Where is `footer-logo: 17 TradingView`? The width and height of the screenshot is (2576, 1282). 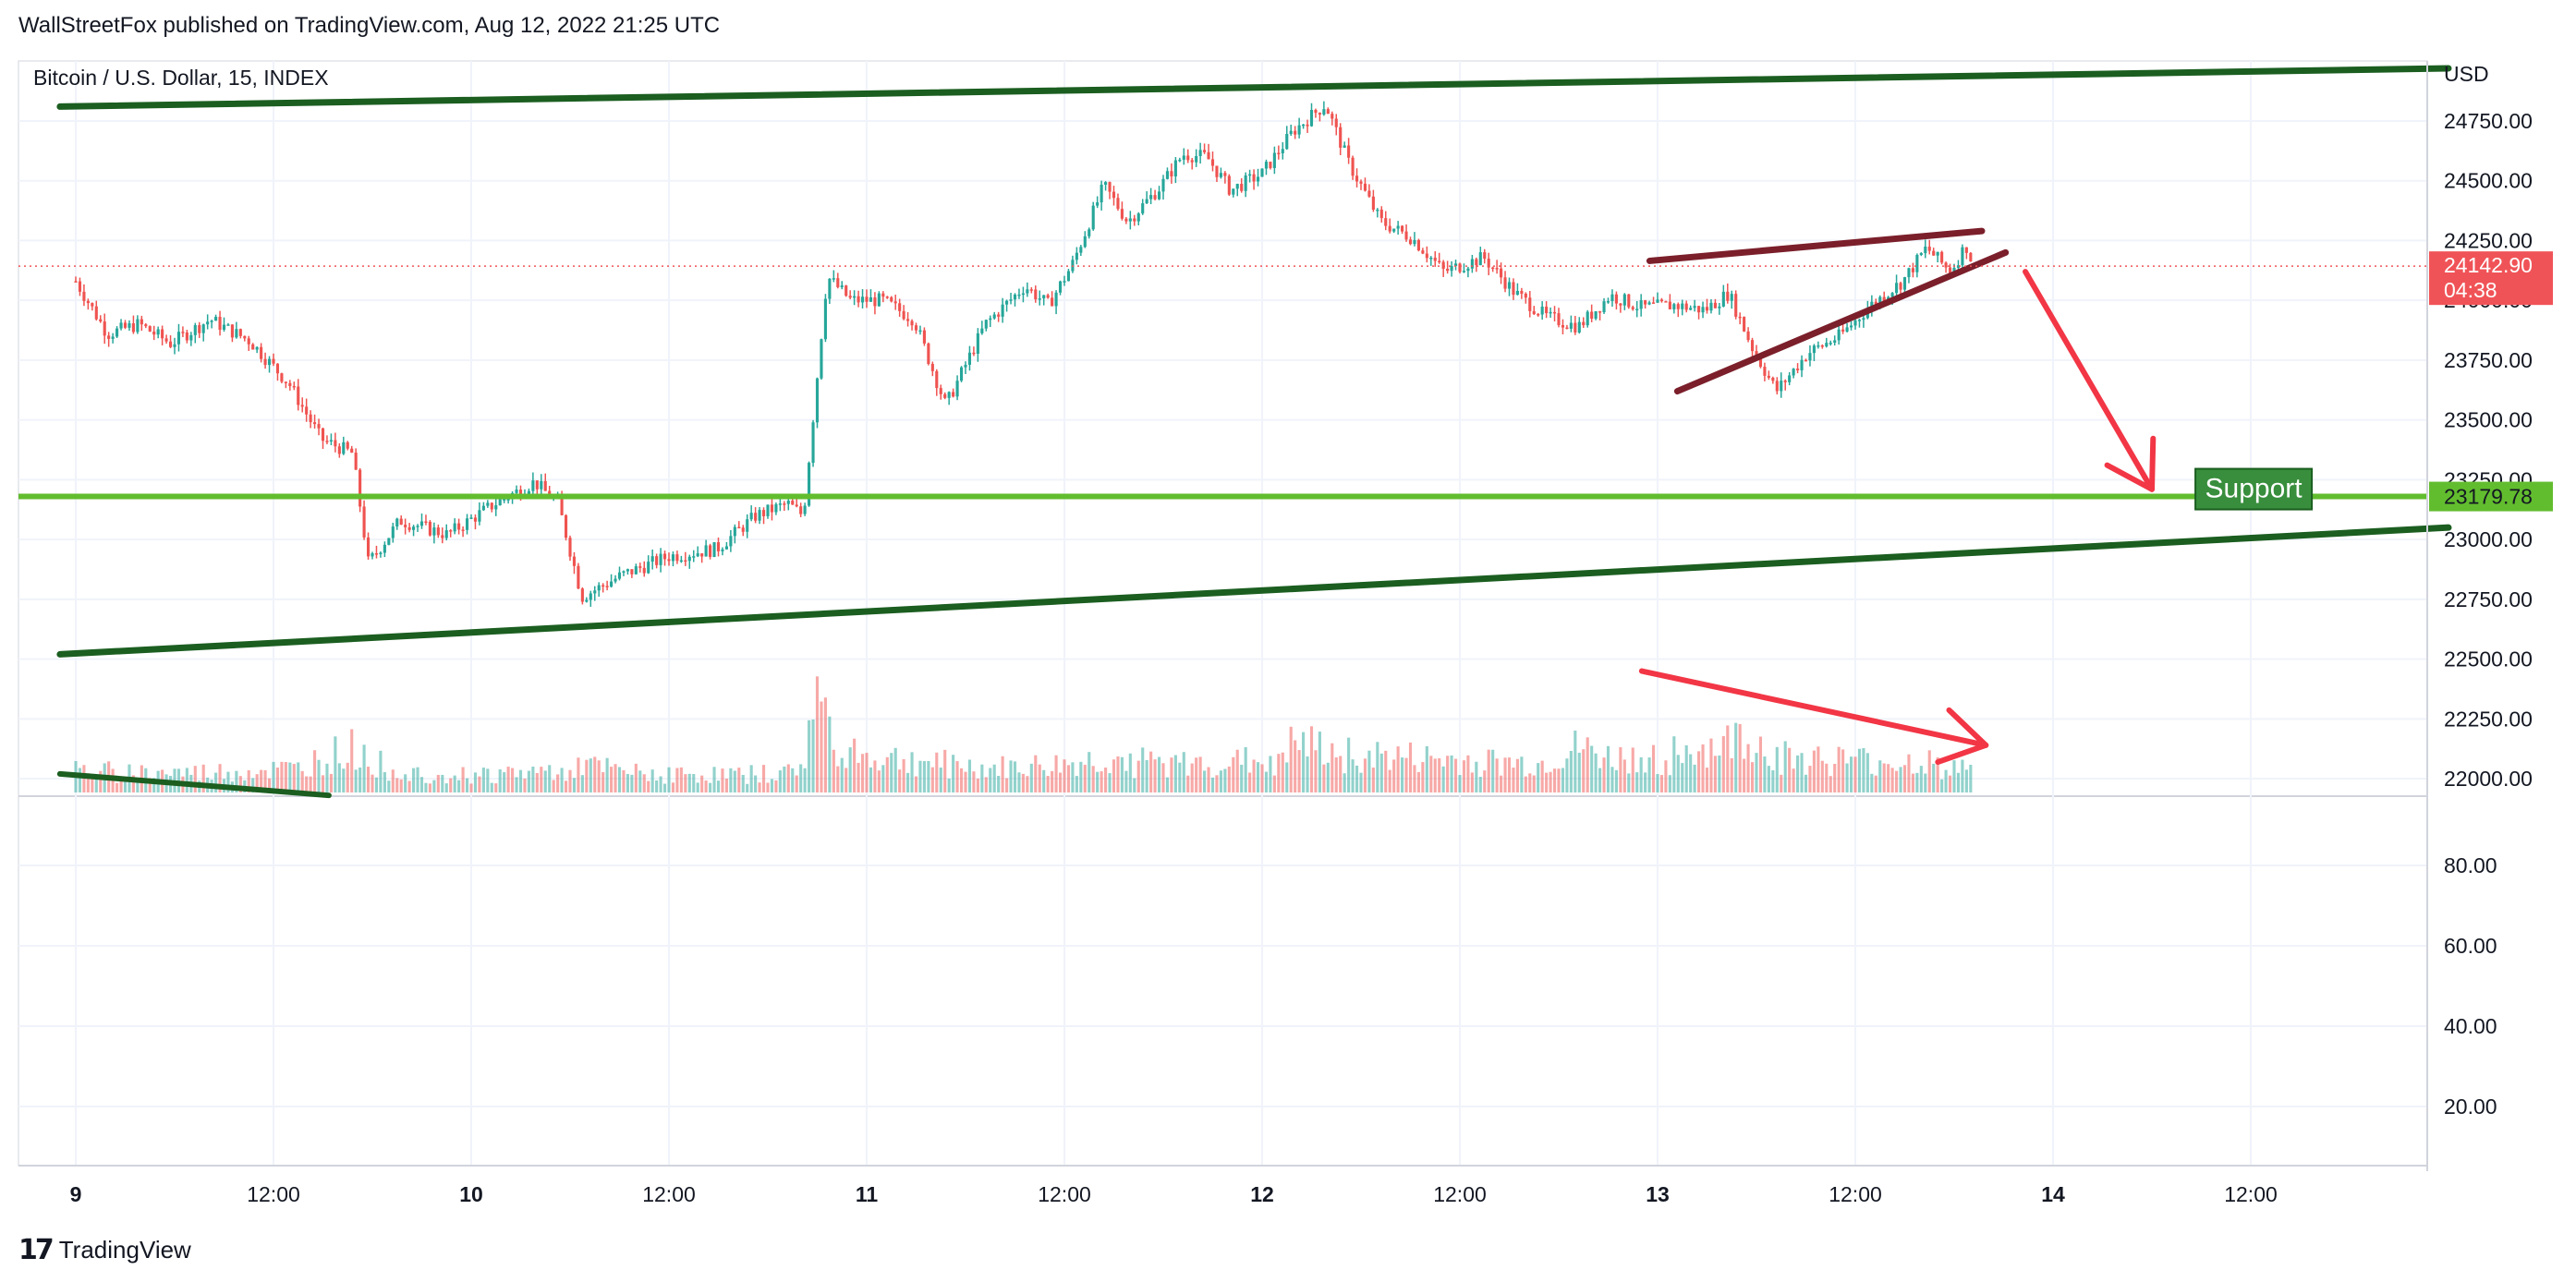
footer-logo: 17 TradingView is located at coordinates (104, 1250).